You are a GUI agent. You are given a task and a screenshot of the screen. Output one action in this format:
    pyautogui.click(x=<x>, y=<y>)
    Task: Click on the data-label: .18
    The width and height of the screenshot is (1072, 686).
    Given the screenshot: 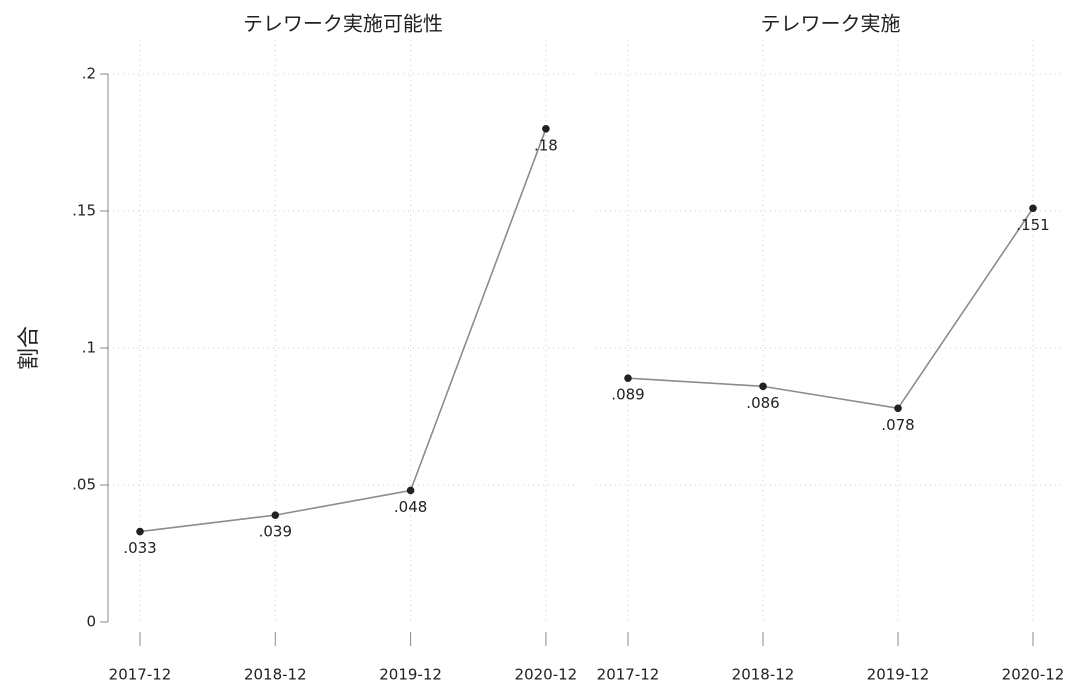 What is the action you would take?
    pyautogui.click(x=546, y=145)
    